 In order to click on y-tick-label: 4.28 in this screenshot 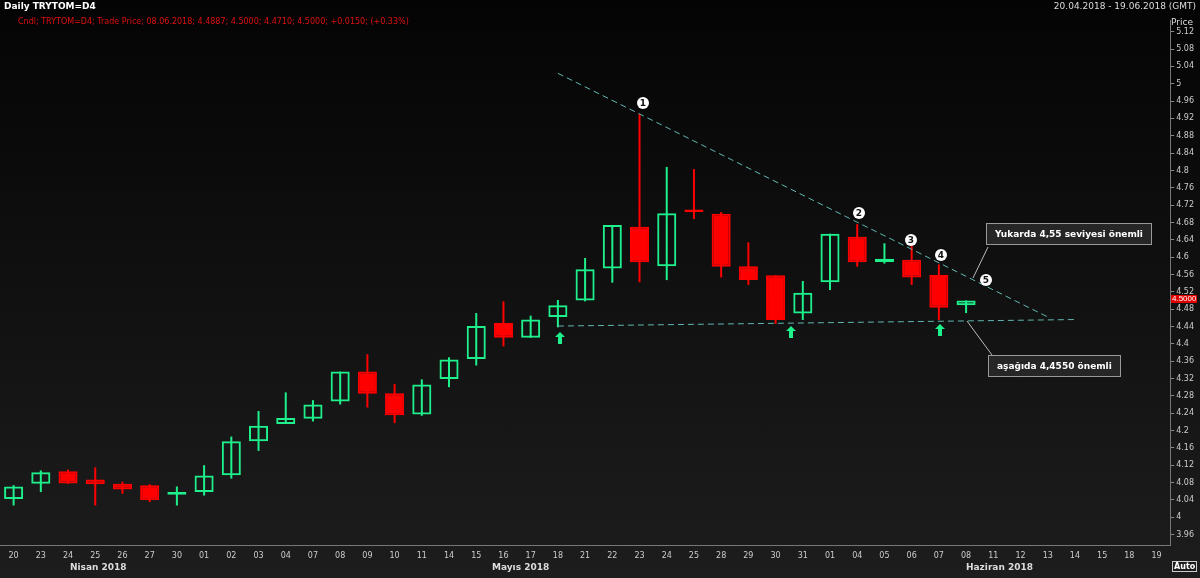, I will do `click(1185, 395)`.